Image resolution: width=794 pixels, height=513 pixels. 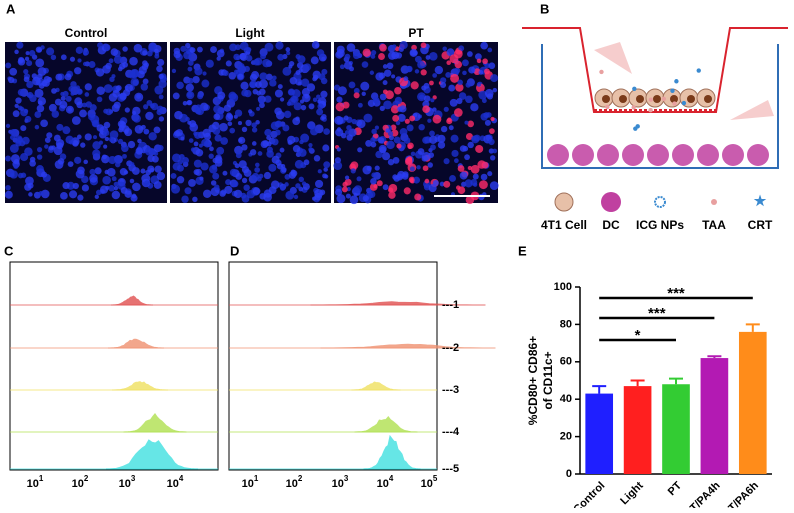 What do you see at coordinates (714, 416) in the screenshot?
I see `bar` at bounding box center [714, 416].